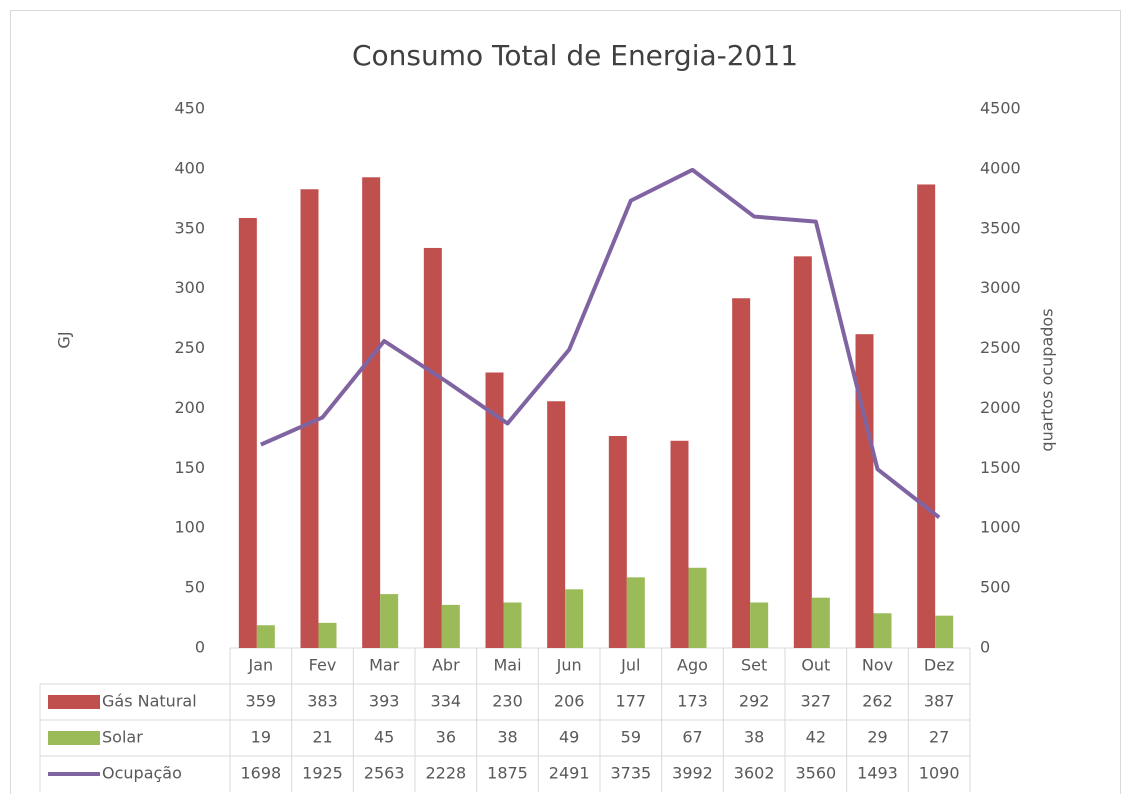 The image size is (1131, 794). What do you see at coordinates (939, 737) in the screenshot?
I see `table-value: 27` at bounding box center [939, 737].